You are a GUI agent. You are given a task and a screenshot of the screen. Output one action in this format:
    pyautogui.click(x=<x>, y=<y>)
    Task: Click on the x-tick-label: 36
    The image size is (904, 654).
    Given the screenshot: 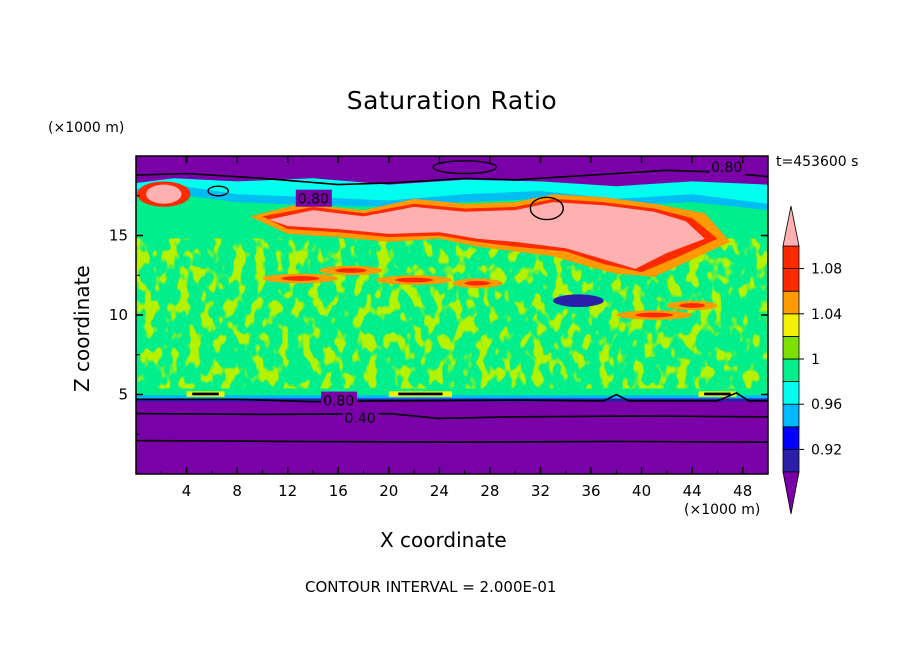 What is the action you would take?
    pyautogui.click(x=590, y=491)
    